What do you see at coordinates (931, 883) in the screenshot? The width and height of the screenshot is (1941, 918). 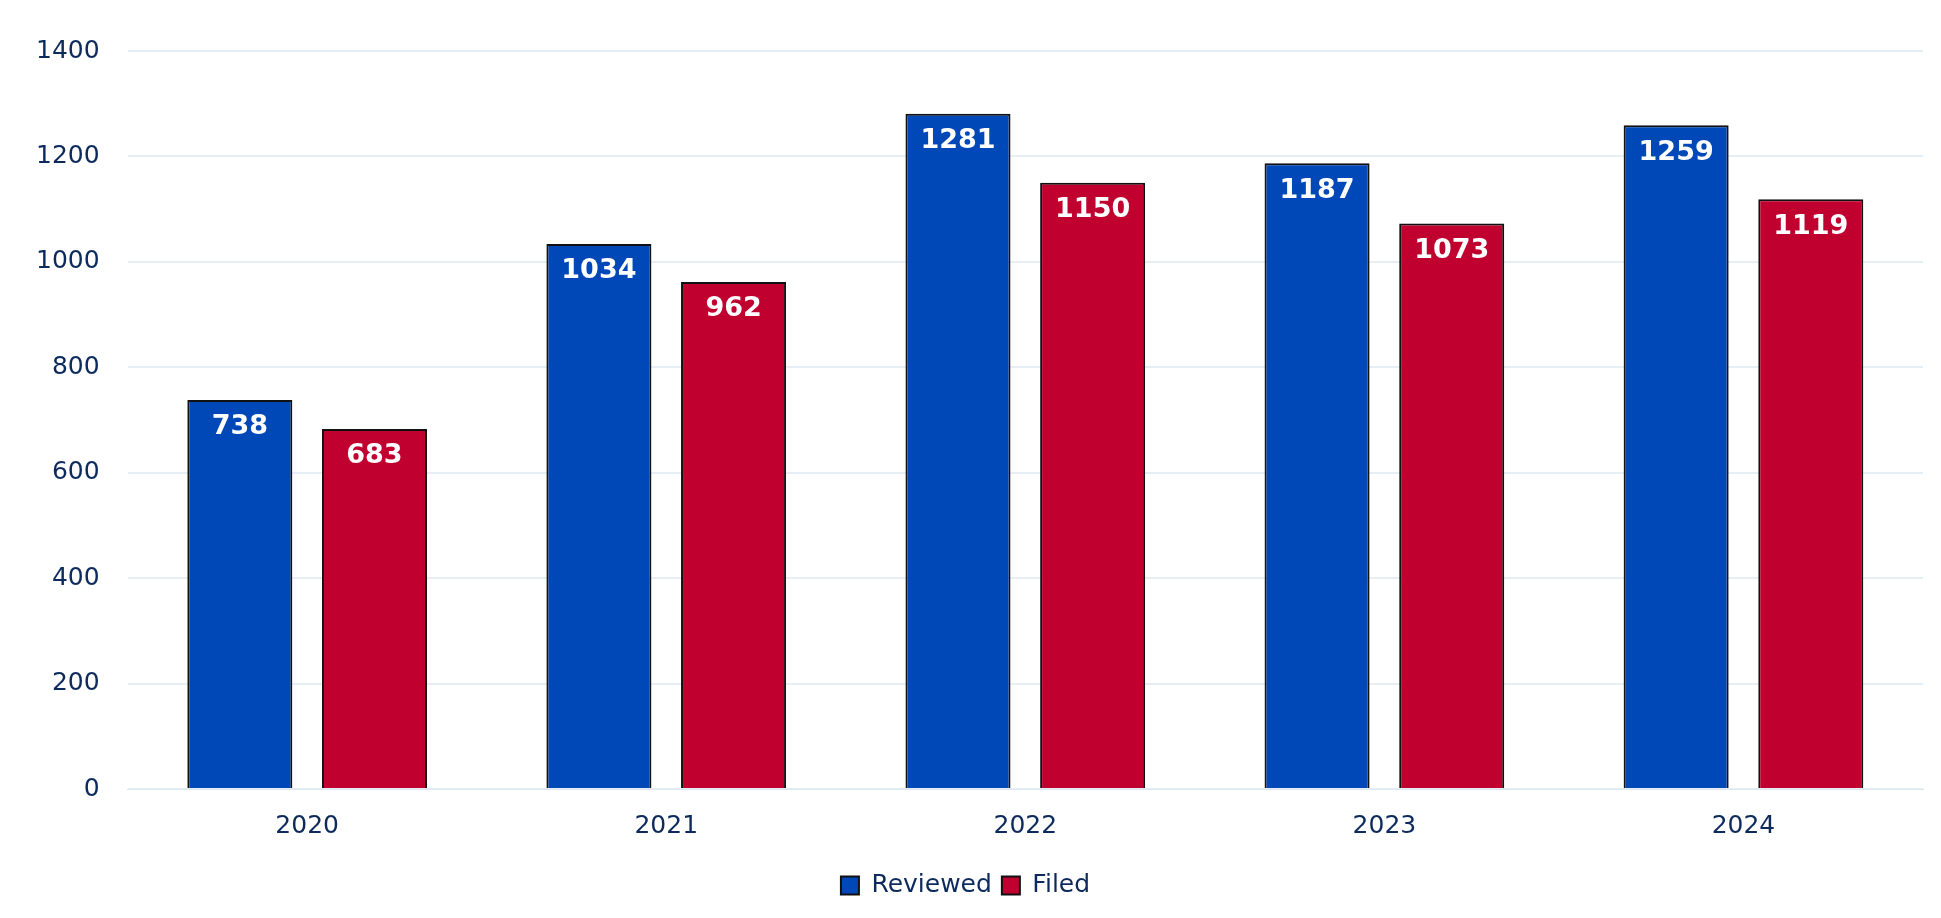 I see `legend-label: Reviewed` at bounding box center [931, 883].